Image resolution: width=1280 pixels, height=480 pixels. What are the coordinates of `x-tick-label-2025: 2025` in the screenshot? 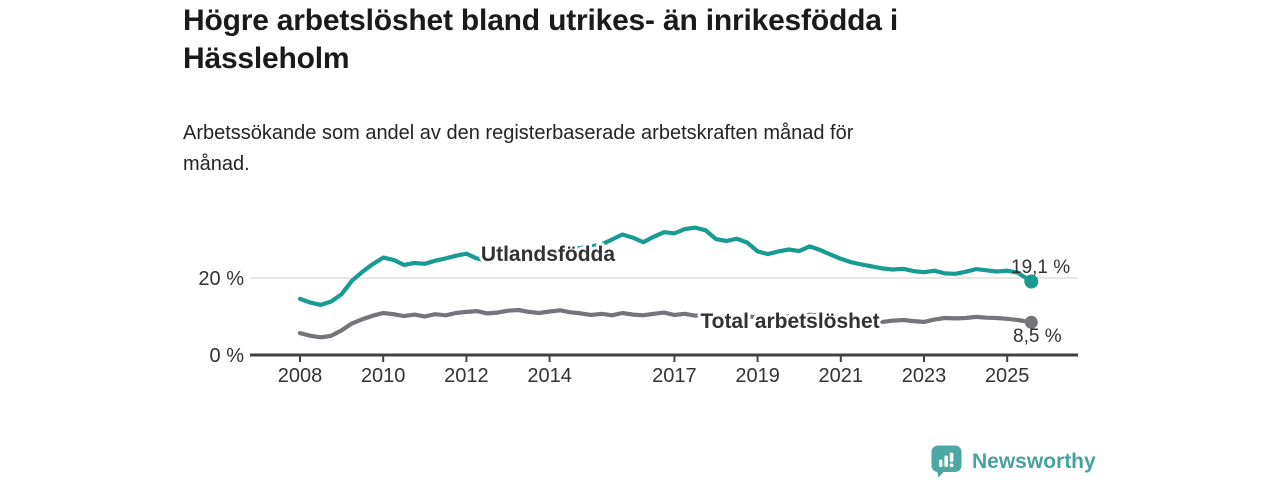 It's located at (1007, 376).